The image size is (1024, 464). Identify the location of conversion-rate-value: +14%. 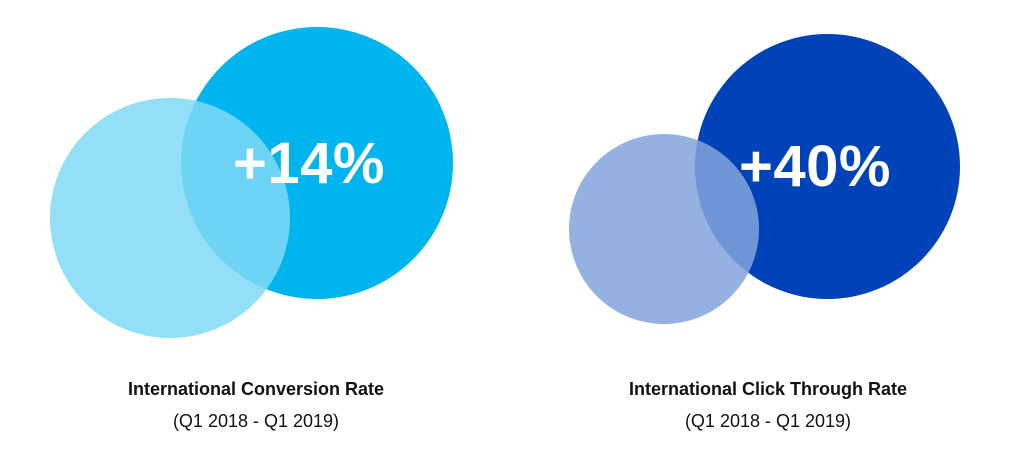
(309, 163).